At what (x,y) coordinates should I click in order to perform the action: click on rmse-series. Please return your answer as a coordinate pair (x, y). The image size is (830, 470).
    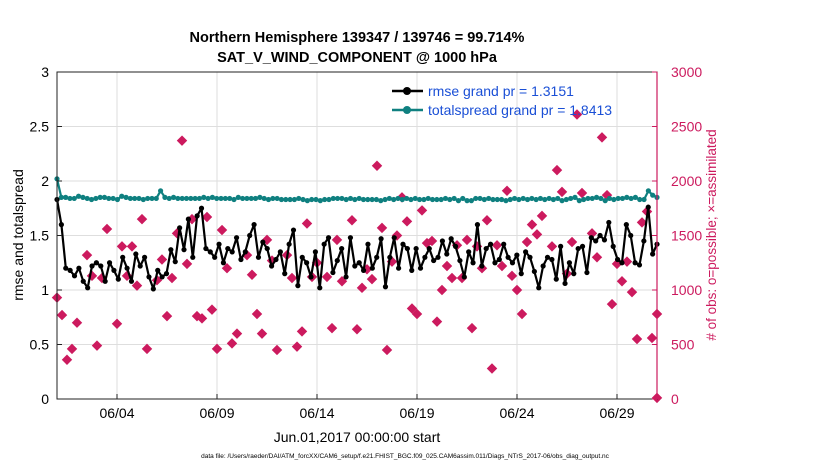
    Looking at the image, I should click on (357, 244).